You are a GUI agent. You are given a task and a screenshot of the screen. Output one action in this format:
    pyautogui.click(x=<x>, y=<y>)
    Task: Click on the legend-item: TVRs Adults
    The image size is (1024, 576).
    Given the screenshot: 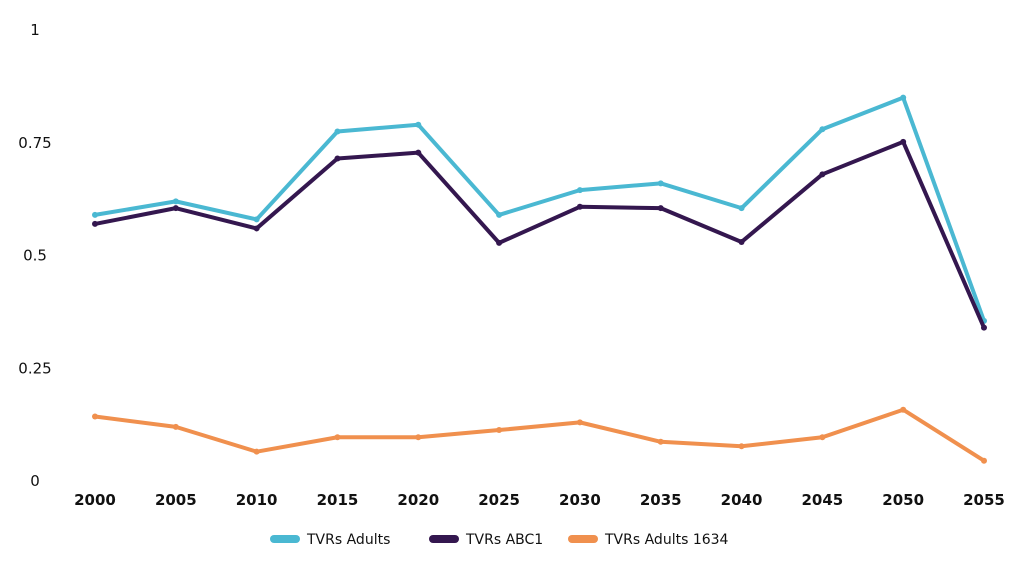 What is the action you would take?
    pyautogui.click(x=330, y=540)
    